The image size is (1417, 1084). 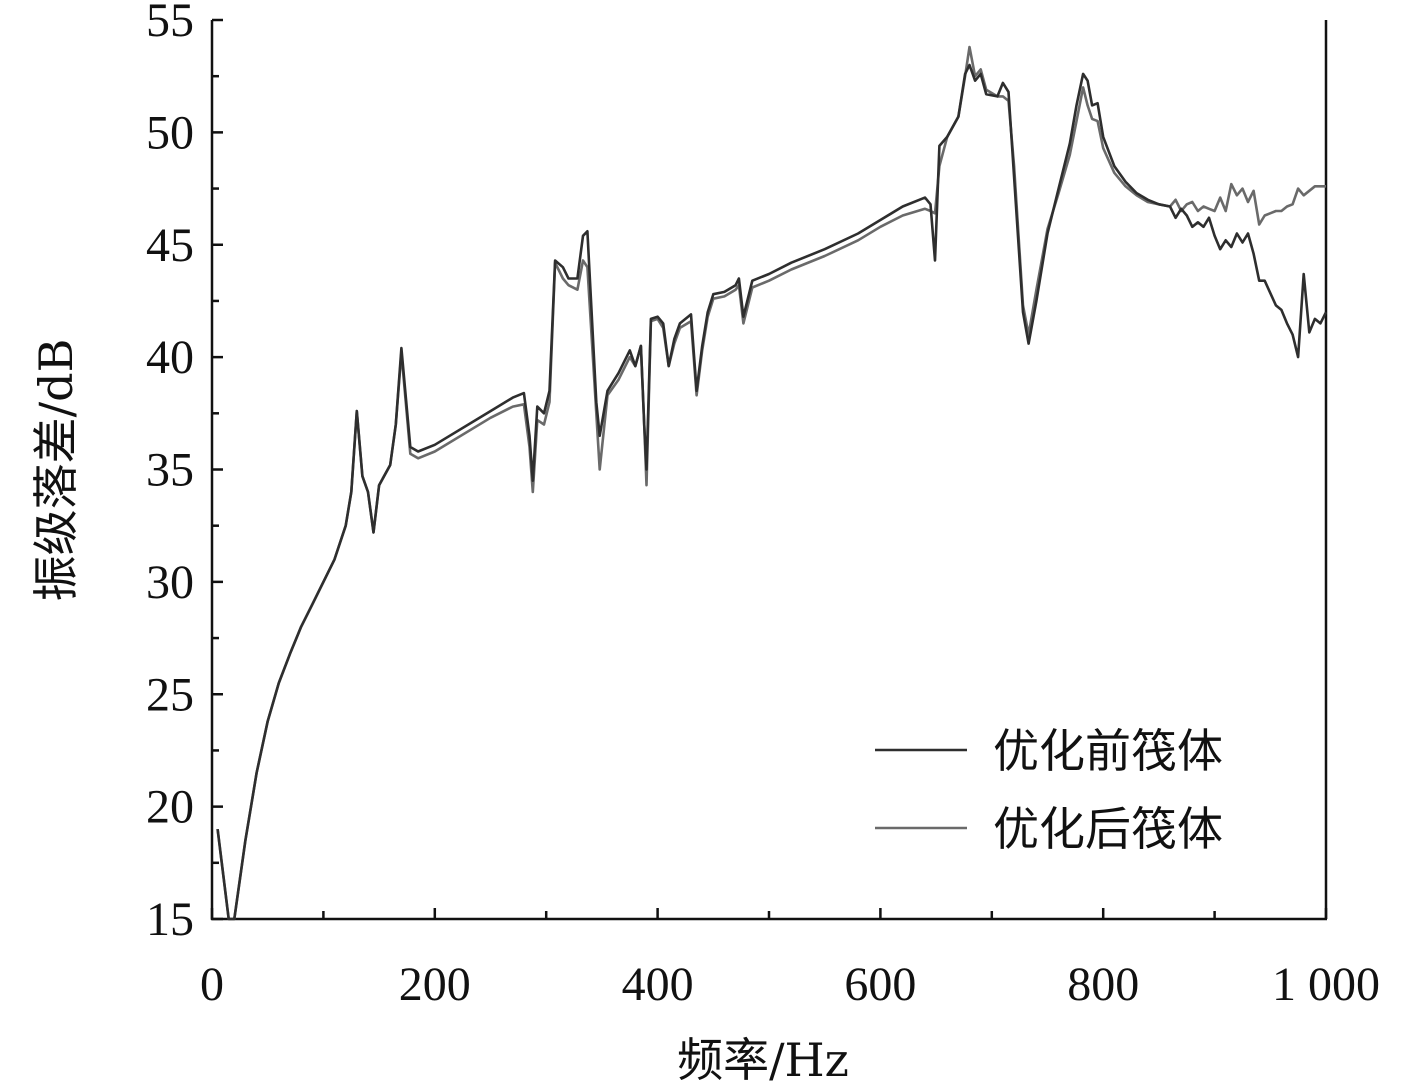 What do you see at coordinates (658, 984) in the screenshot?
I see `x-tick-label: 400` at bounding box center [658, 984].